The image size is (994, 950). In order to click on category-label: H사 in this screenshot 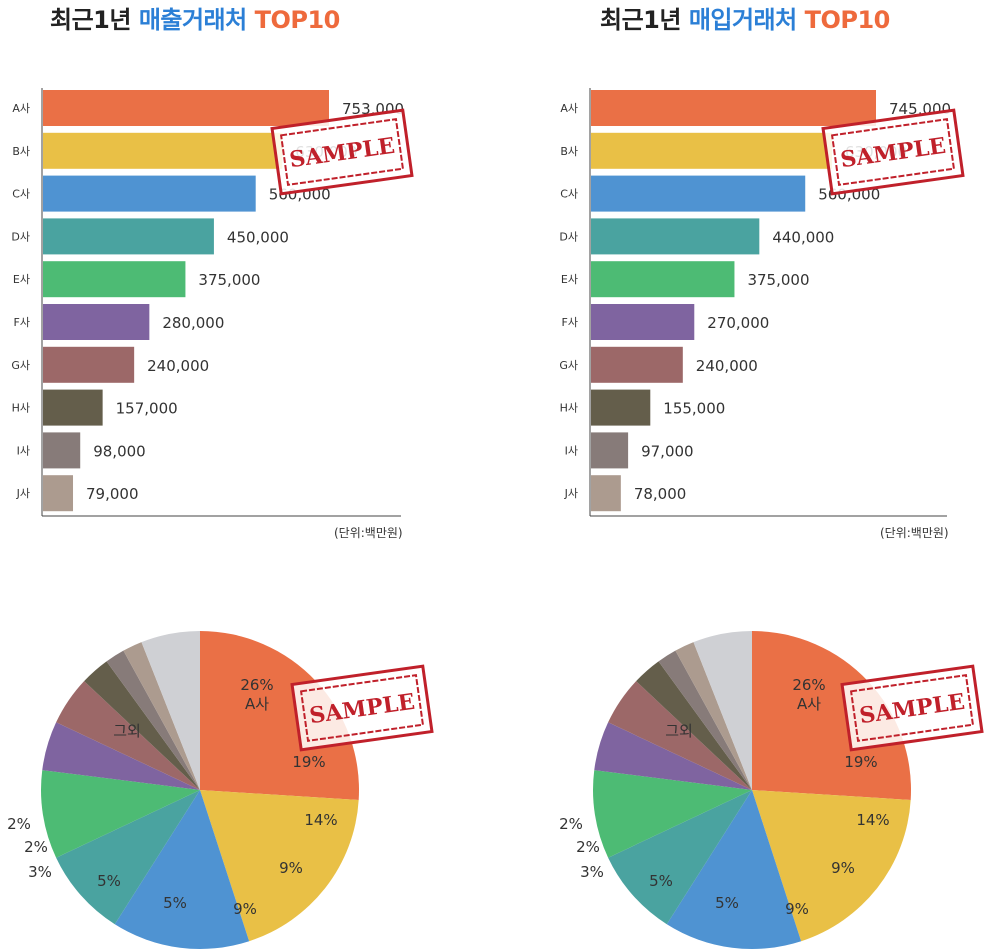, I will do `click(21, 408)`.